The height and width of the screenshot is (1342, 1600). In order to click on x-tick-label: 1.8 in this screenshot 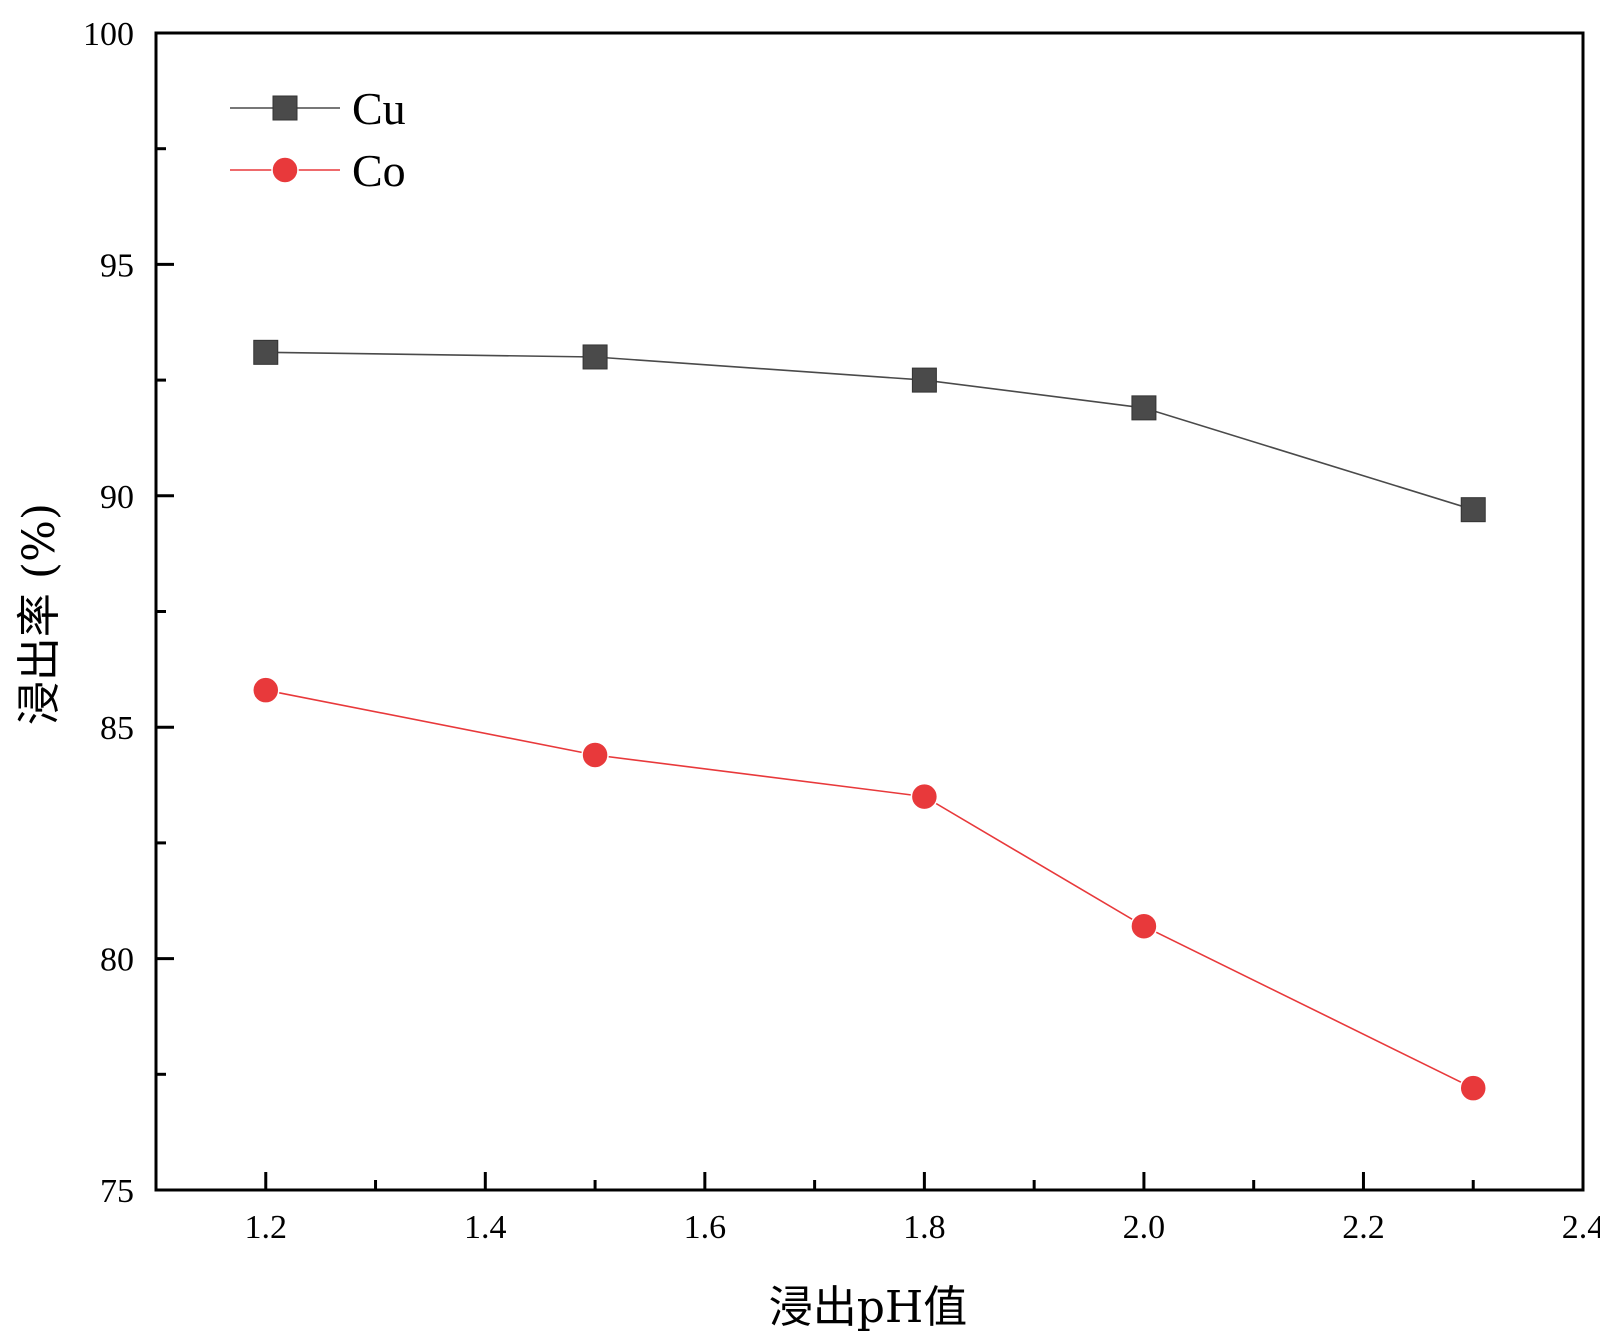, I will do `click(924, 1227)`.